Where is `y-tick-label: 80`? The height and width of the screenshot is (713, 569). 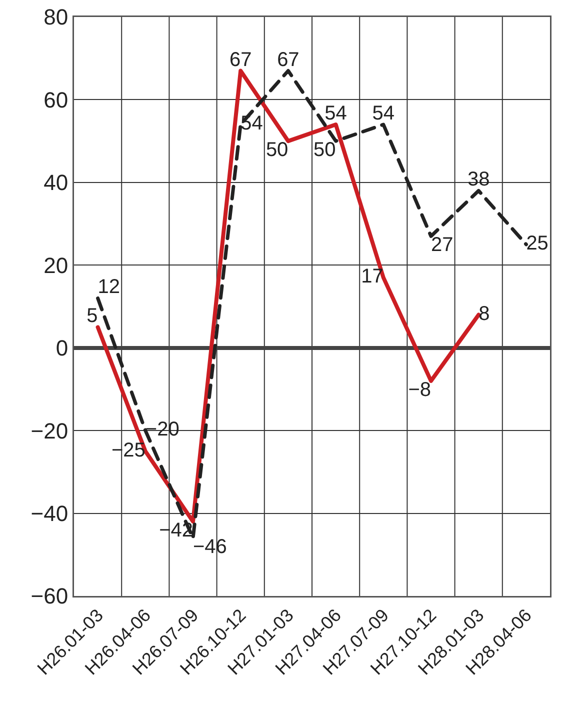
y-tick-label: 80 is located at coordinates (56, 17).